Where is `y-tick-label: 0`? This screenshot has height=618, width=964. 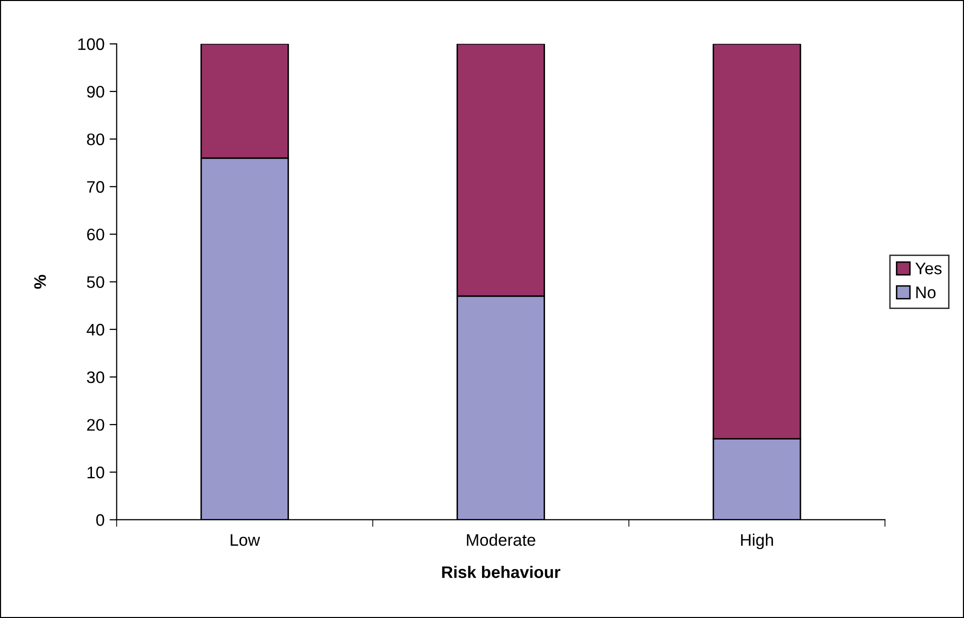 y-tick-label: 0 is located at coordinates (100, 520).